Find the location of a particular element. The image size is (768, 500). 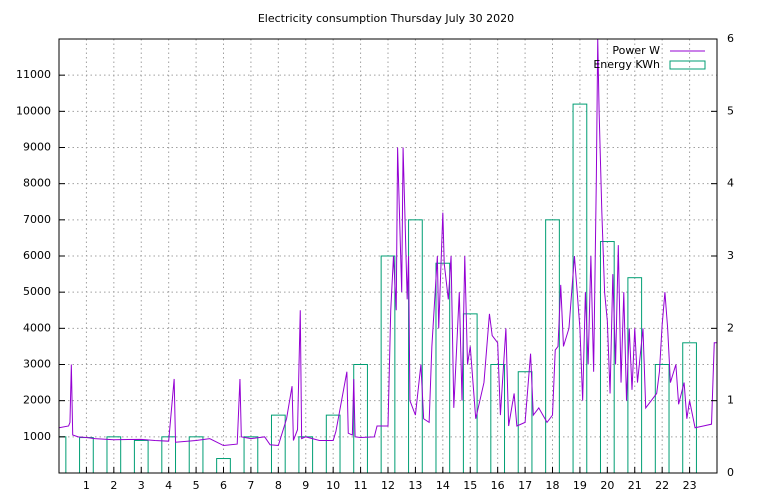

y2-tick-label: 3 is located at coordinates (730, 255).